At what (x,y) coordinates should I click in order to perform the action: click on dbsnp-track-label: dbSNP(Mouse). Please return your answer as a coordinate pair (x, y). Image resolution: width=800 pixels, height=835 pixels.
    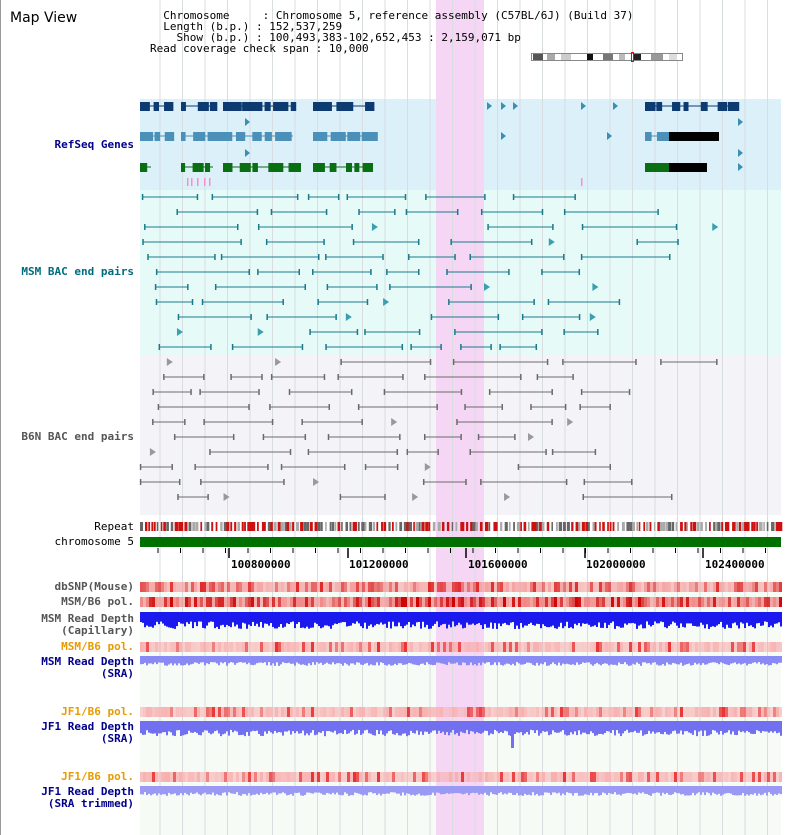
    Looking at the image, I should click on (94, 586).